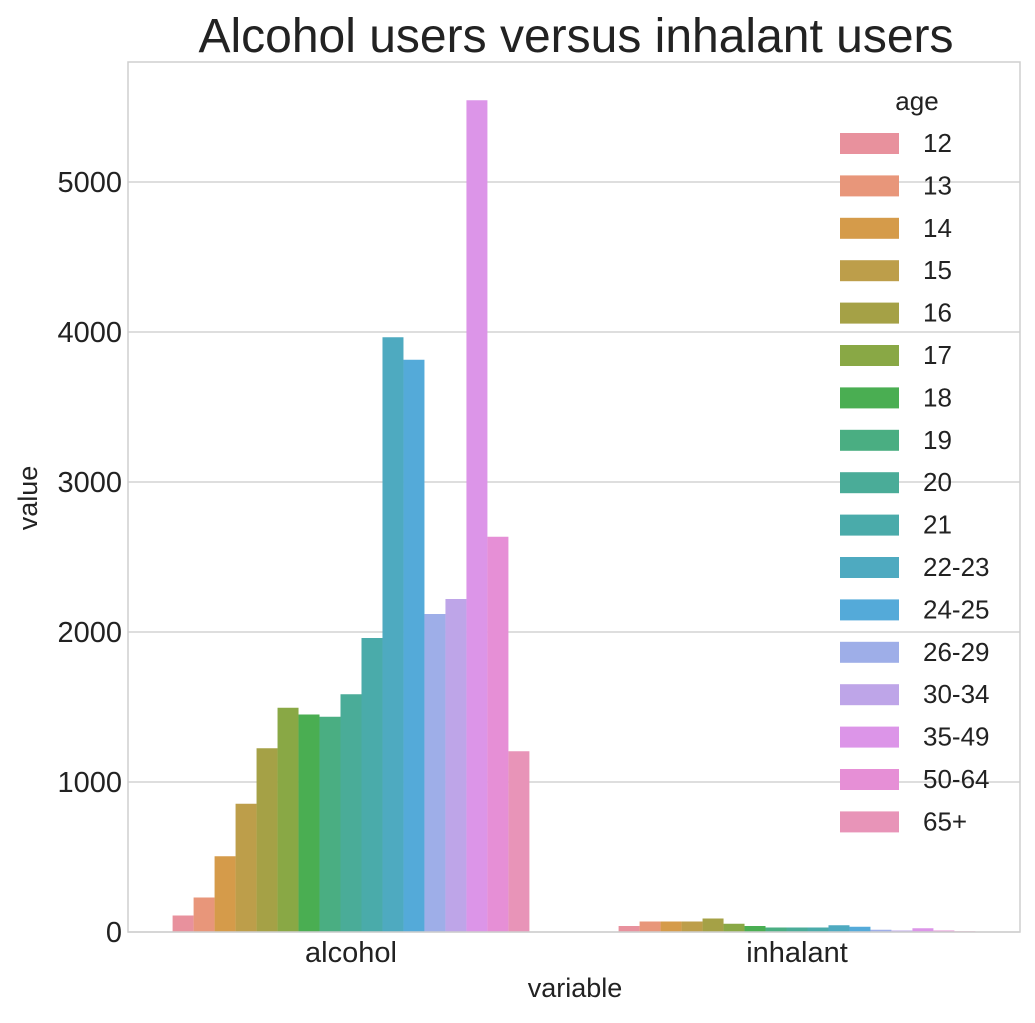  What do you see at coordinates (114, 933) in the screenshot?
I see `y-tick-label: 0` at bounding box center [114, 933].